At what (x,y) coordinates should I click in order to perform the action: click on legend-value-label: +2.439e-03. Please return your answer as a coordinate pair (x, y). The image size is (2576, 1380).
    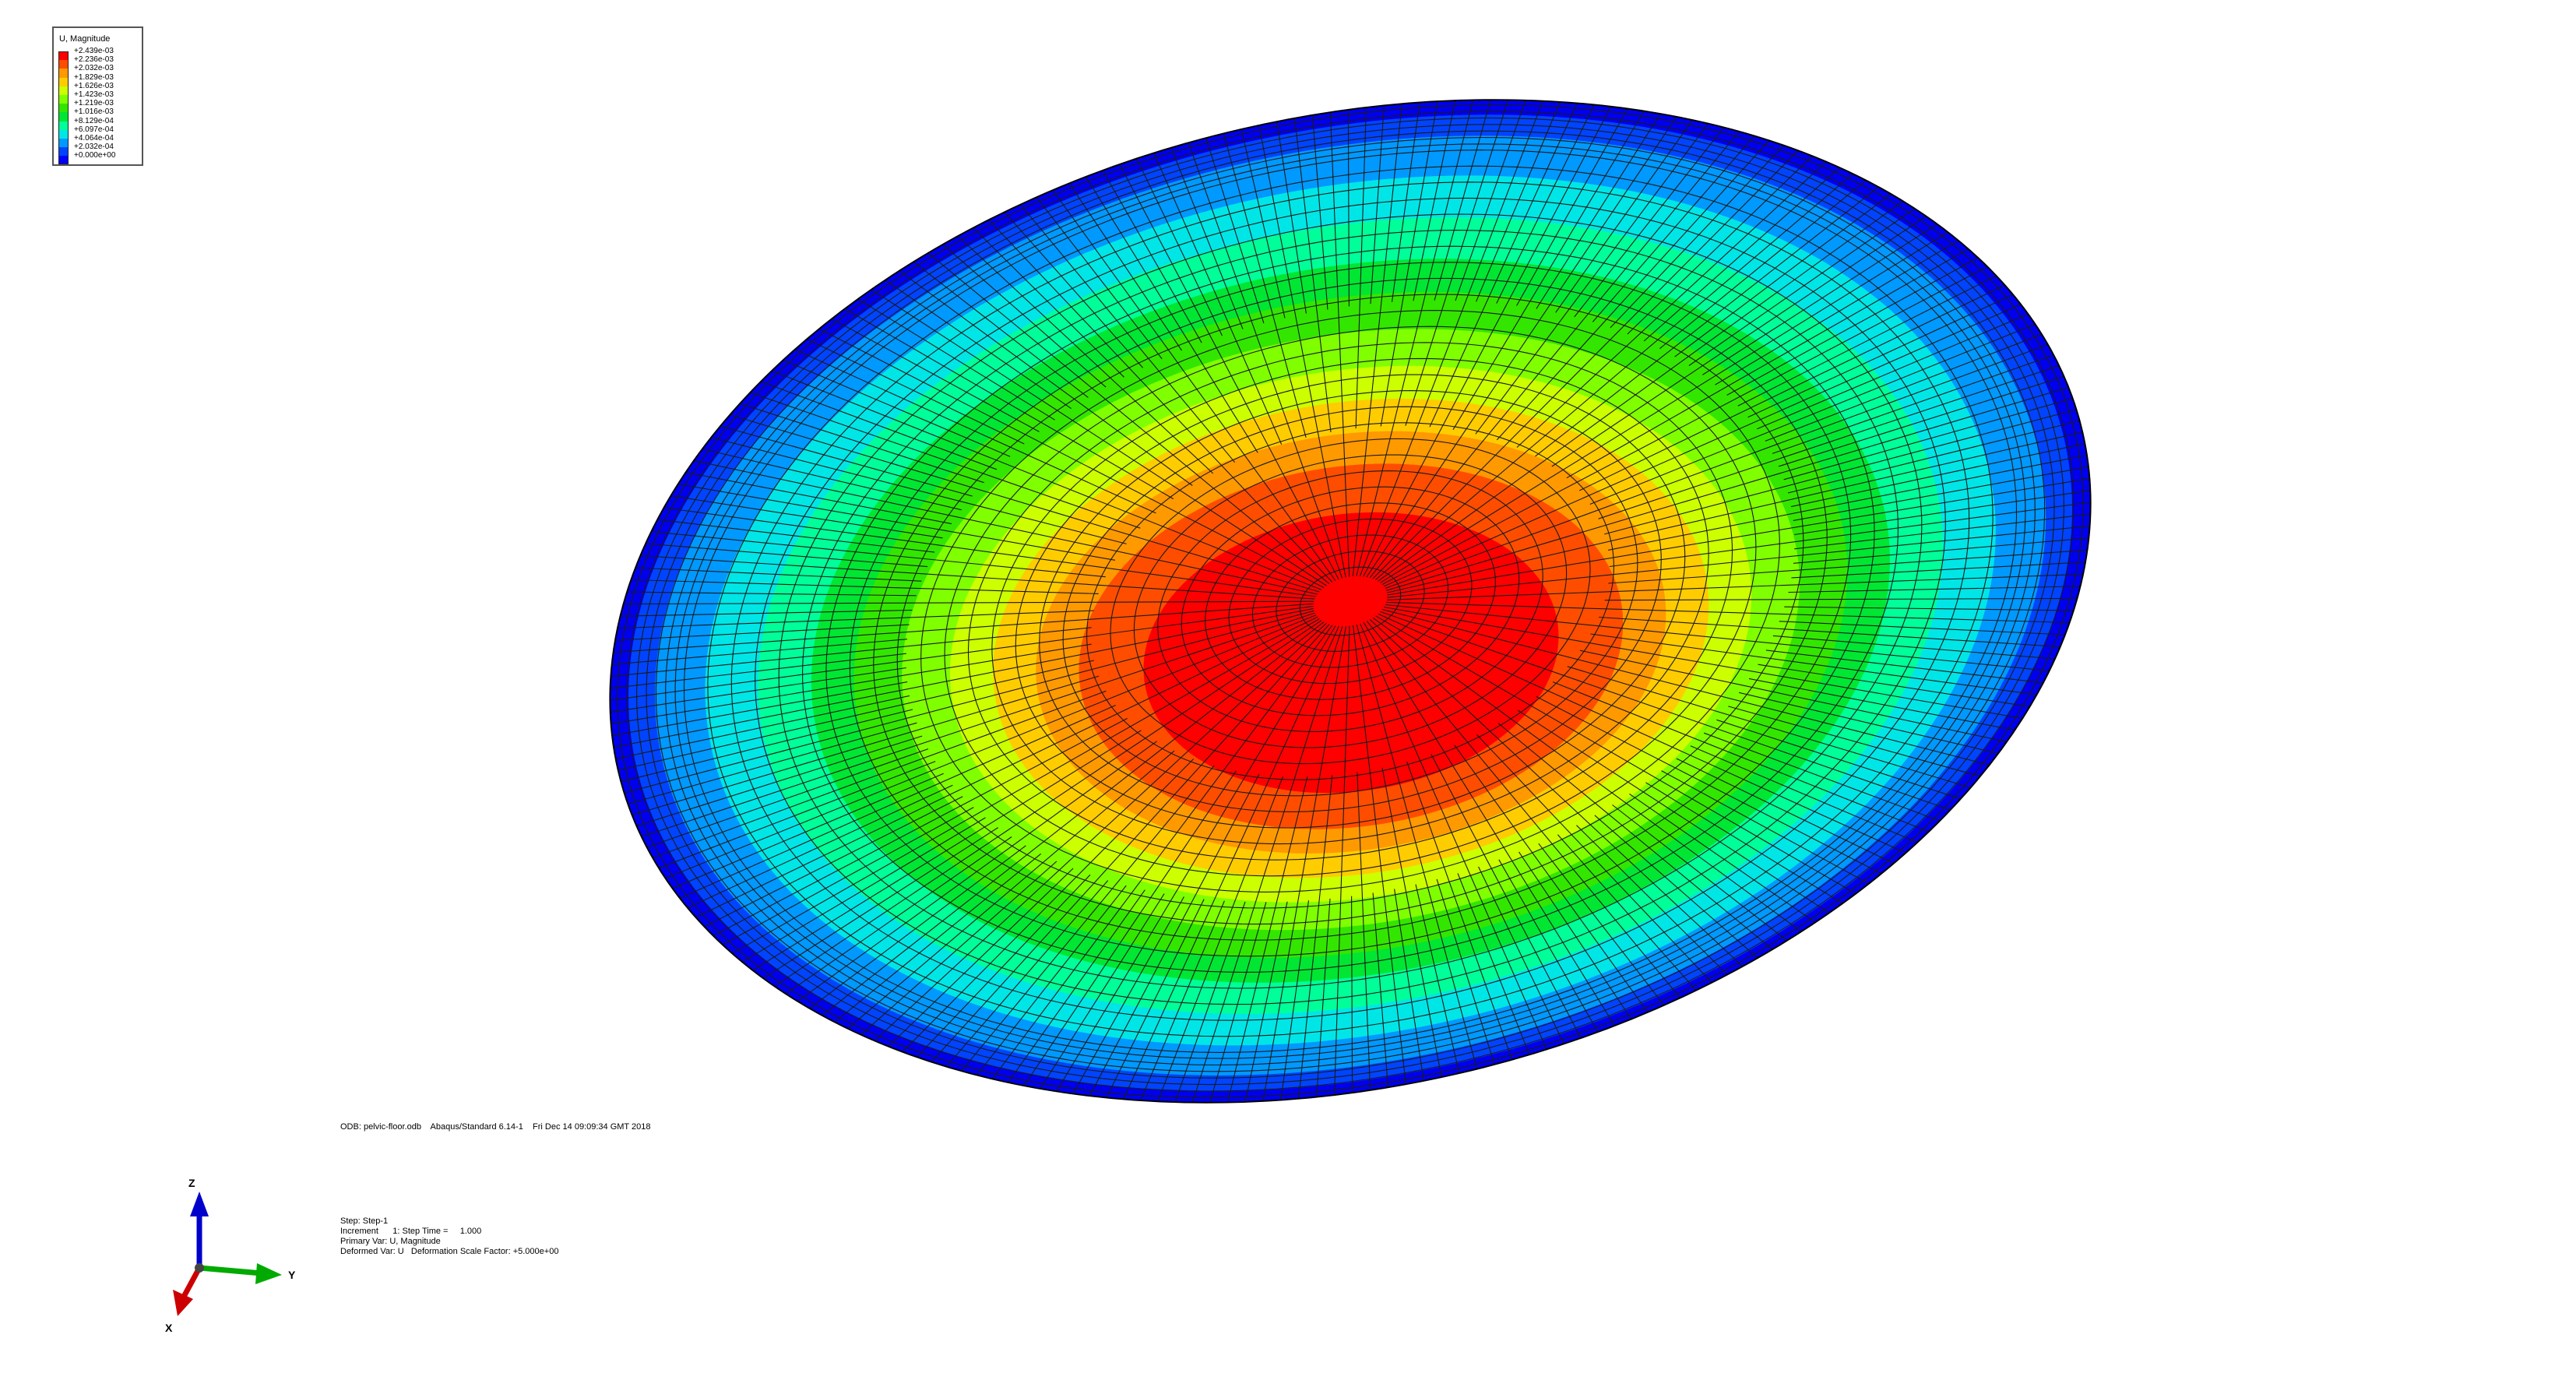
    Looking at the image, I should click on (94, 51).